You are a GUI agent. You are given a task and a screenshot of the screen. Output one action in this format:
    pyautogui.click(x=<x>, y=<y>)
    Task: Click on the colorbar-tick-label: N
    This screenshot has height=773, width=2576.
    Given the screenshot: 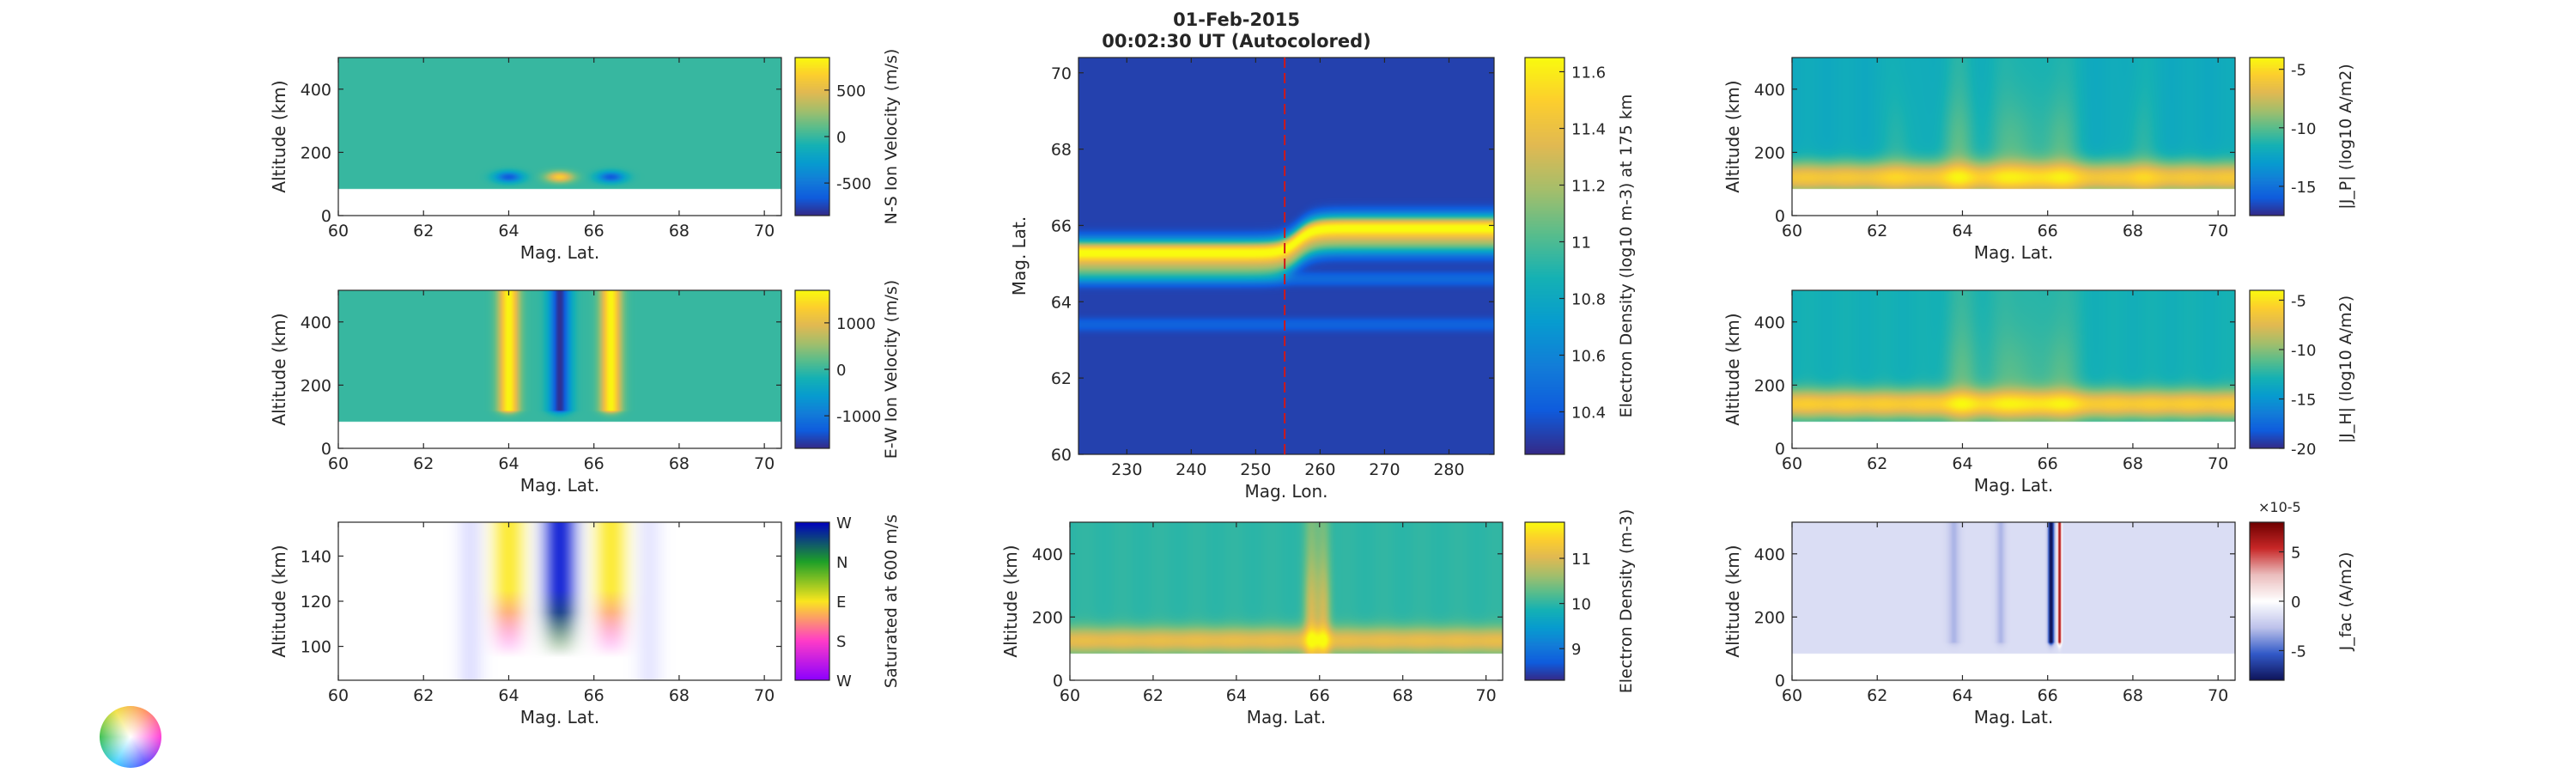 What is the action you would take?
    pyautogui.click(x=842, y=563)
    